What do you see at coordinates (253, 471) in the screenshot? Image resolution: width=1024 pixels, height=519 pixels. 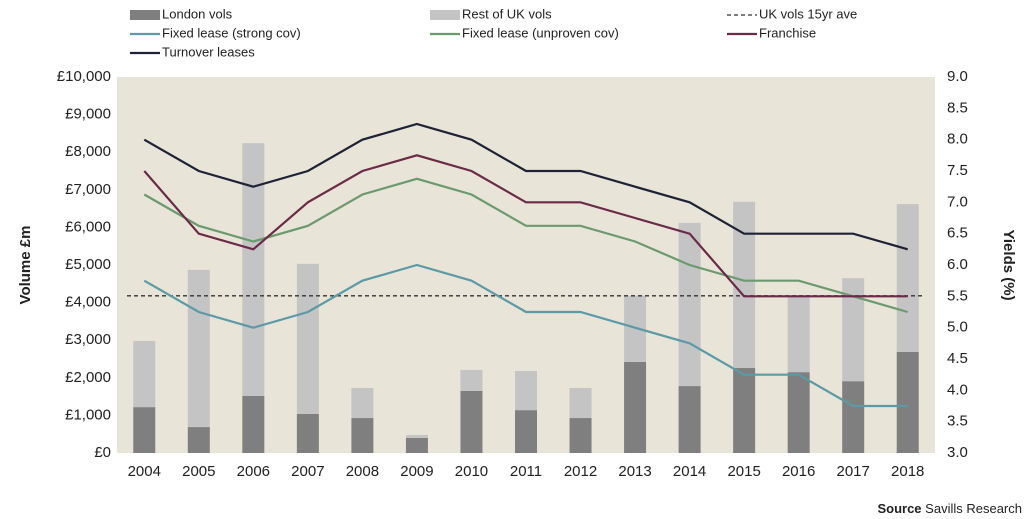 I see `x-tick-label: 2006` at bounding box center [253, 471].